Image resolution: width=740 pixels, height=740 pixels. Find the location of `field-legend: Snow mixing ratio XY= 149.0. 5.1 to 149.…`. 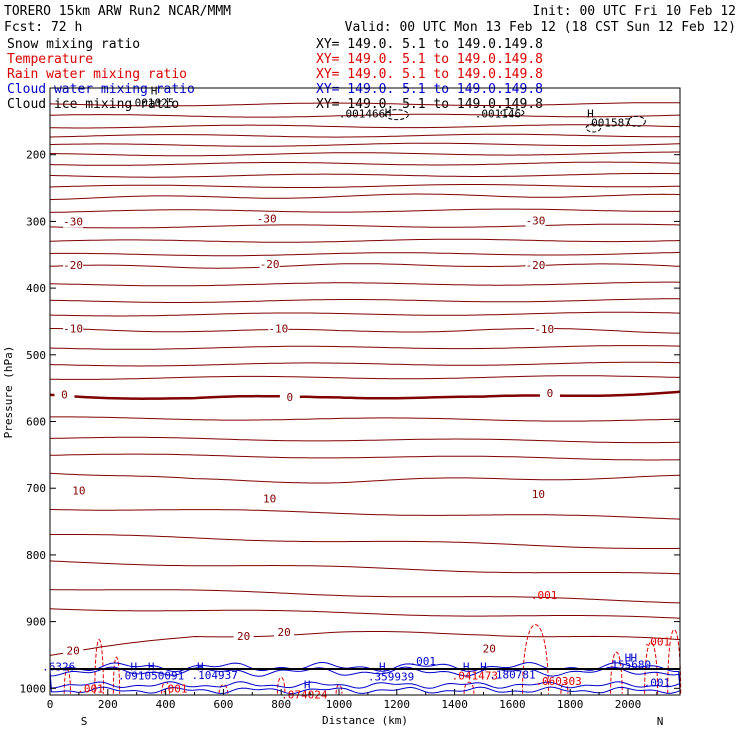

field-legend: Snow mixing ratio XY= 149.0. 5.1 to 149.… is located at coordinates (275, 74).